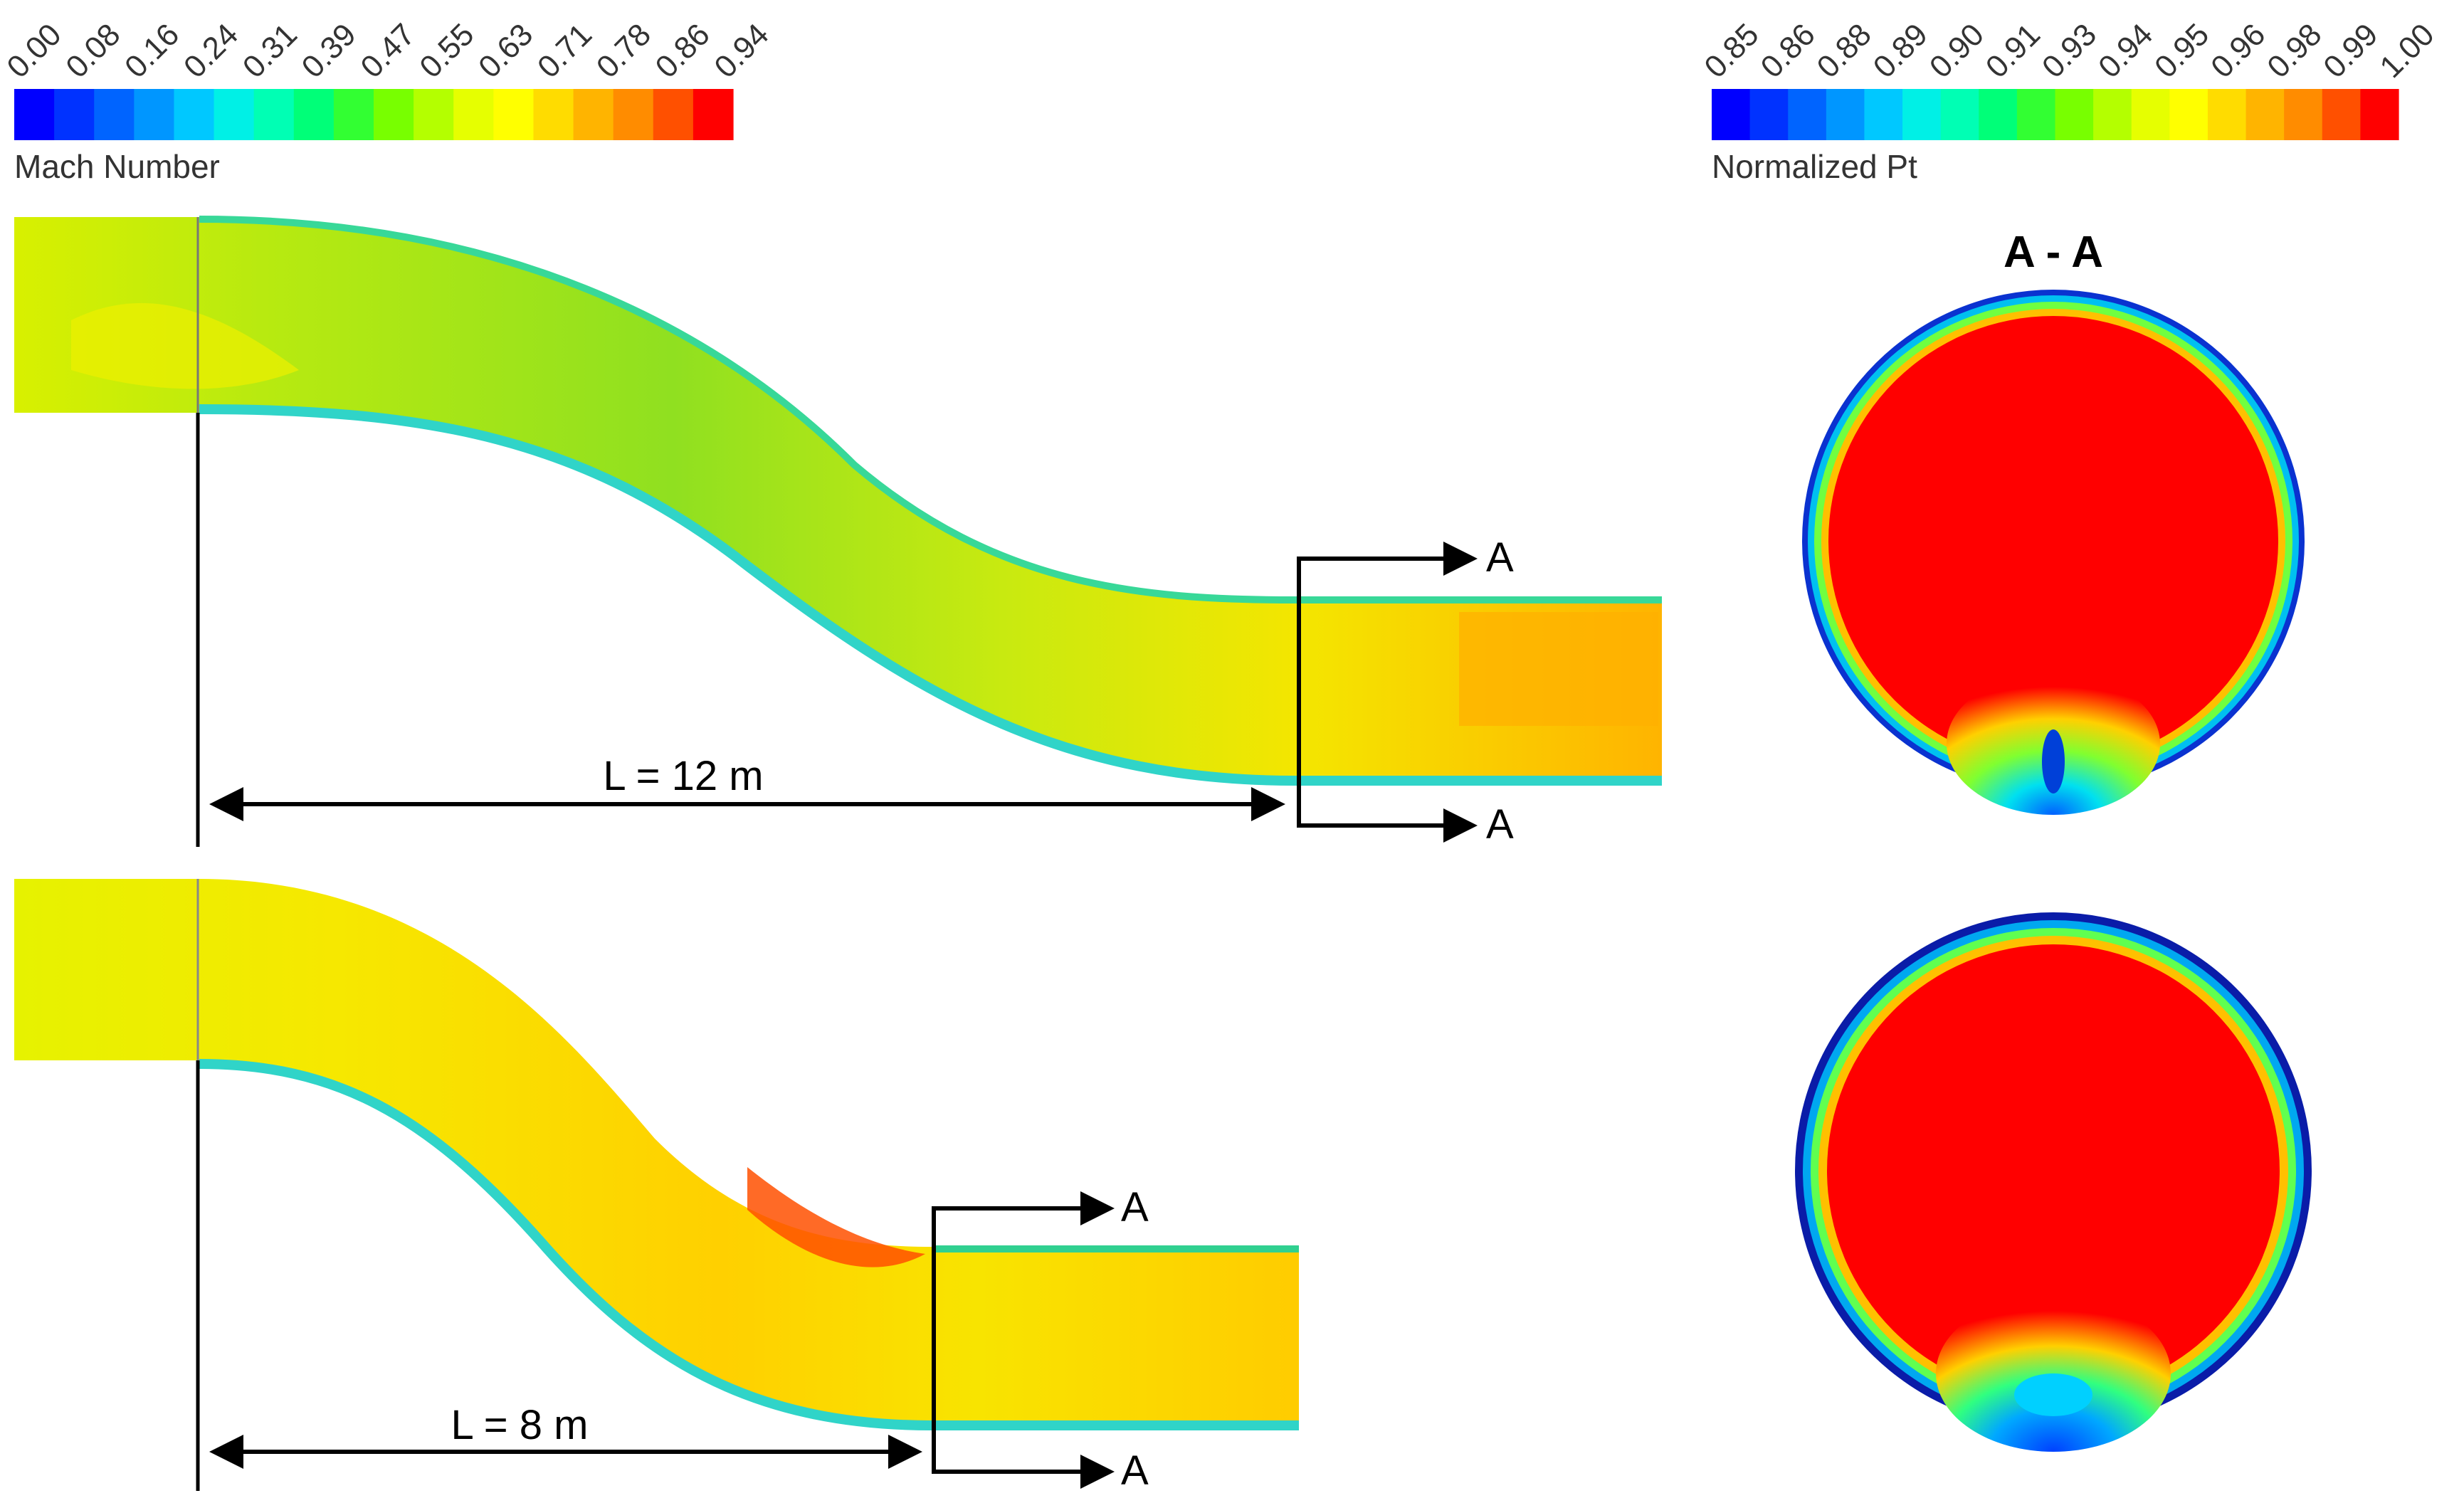 Image resolution: width=2464 pixels, height=1503 pixels. What do you see at coordinates (2238, 51) in the screenshot?
I see `pt-tick-label: 0.96` at bounding box center [2238, 51].